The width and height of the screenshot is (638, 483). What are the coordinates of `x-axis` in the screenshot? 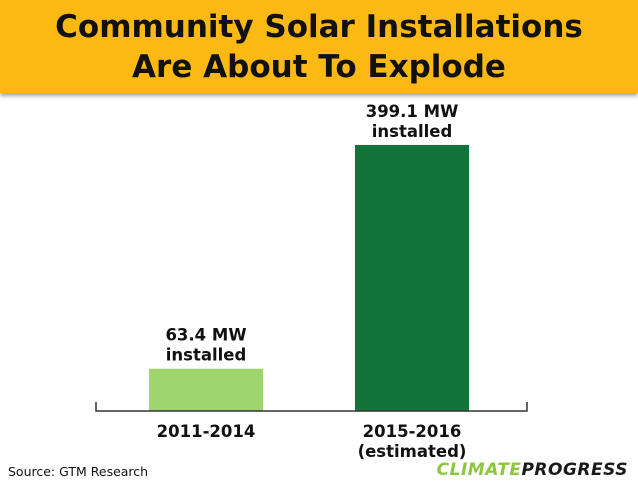 It's located at (311, 407).